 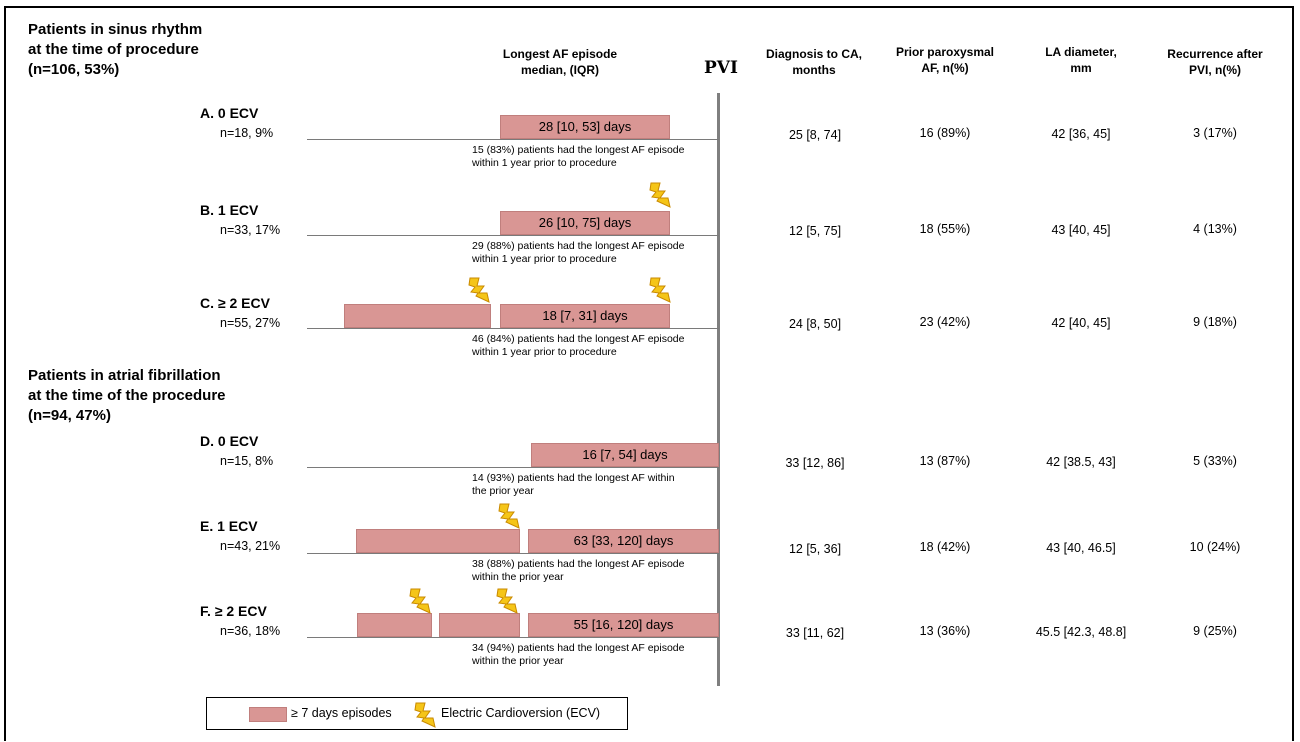 I want to click on diagnosis-value: 33 [11, 62], so click(x=815, y=633).